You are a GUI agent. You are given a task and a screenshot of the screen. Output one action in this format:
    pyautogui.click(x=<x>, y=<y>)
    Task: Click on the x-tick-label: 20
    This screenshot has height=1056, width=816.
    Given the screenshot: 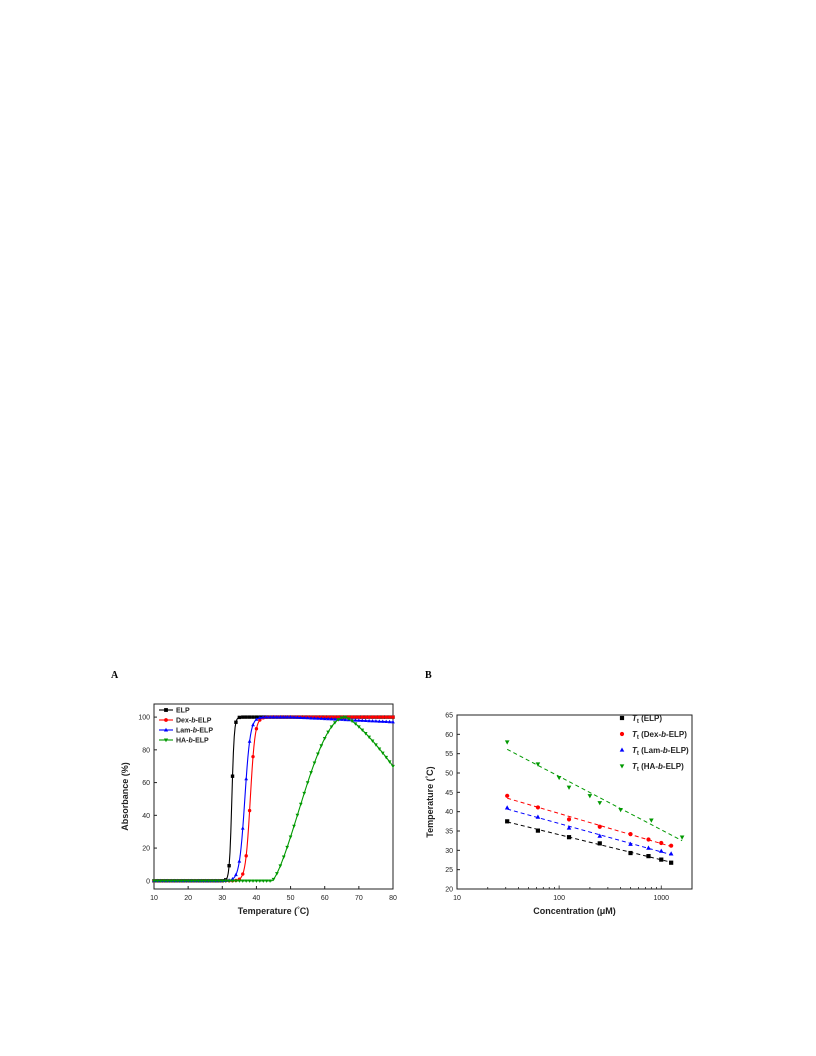 What is the action you would take?
    pyautogui.click(x=188, y=898)
    